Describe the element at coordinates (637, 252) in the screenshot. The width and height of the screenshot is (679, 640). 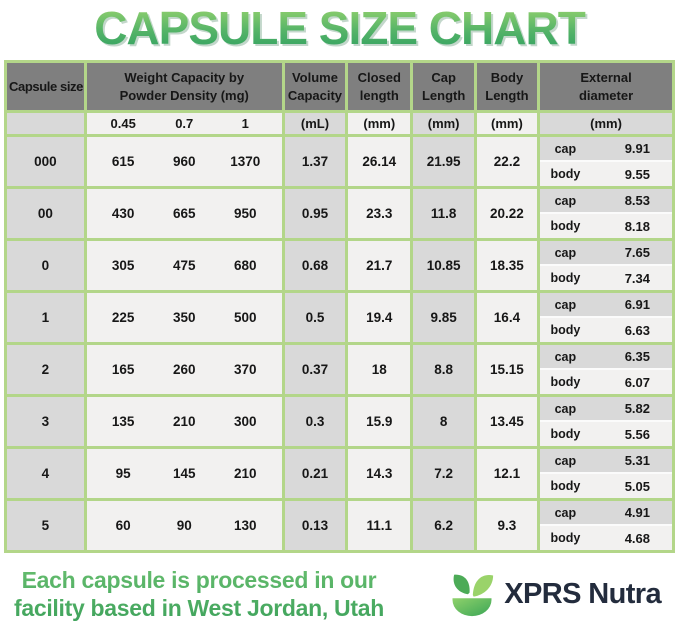
I see `cap-diameter-value: 7.65` at that location.